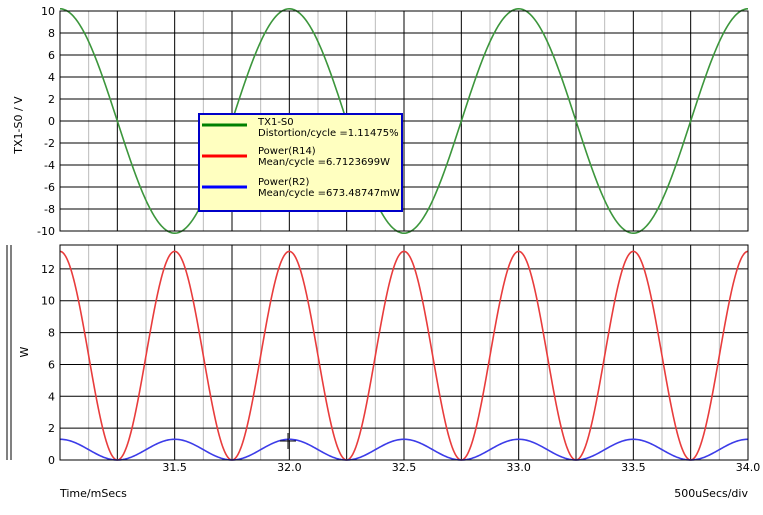 The image size is (763, 515). I want to click on bottom-y-tick-label: 8, so click(51, 333).